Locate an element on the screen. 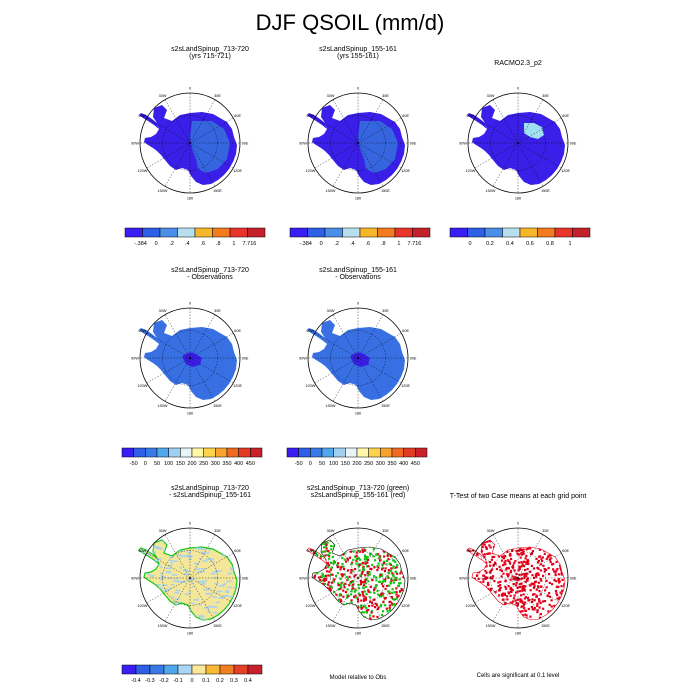 Image resolution: width=700 pixels, height=700 pixels. note-model-relative: Model relative to Obs is located at coordinates (358, 678).